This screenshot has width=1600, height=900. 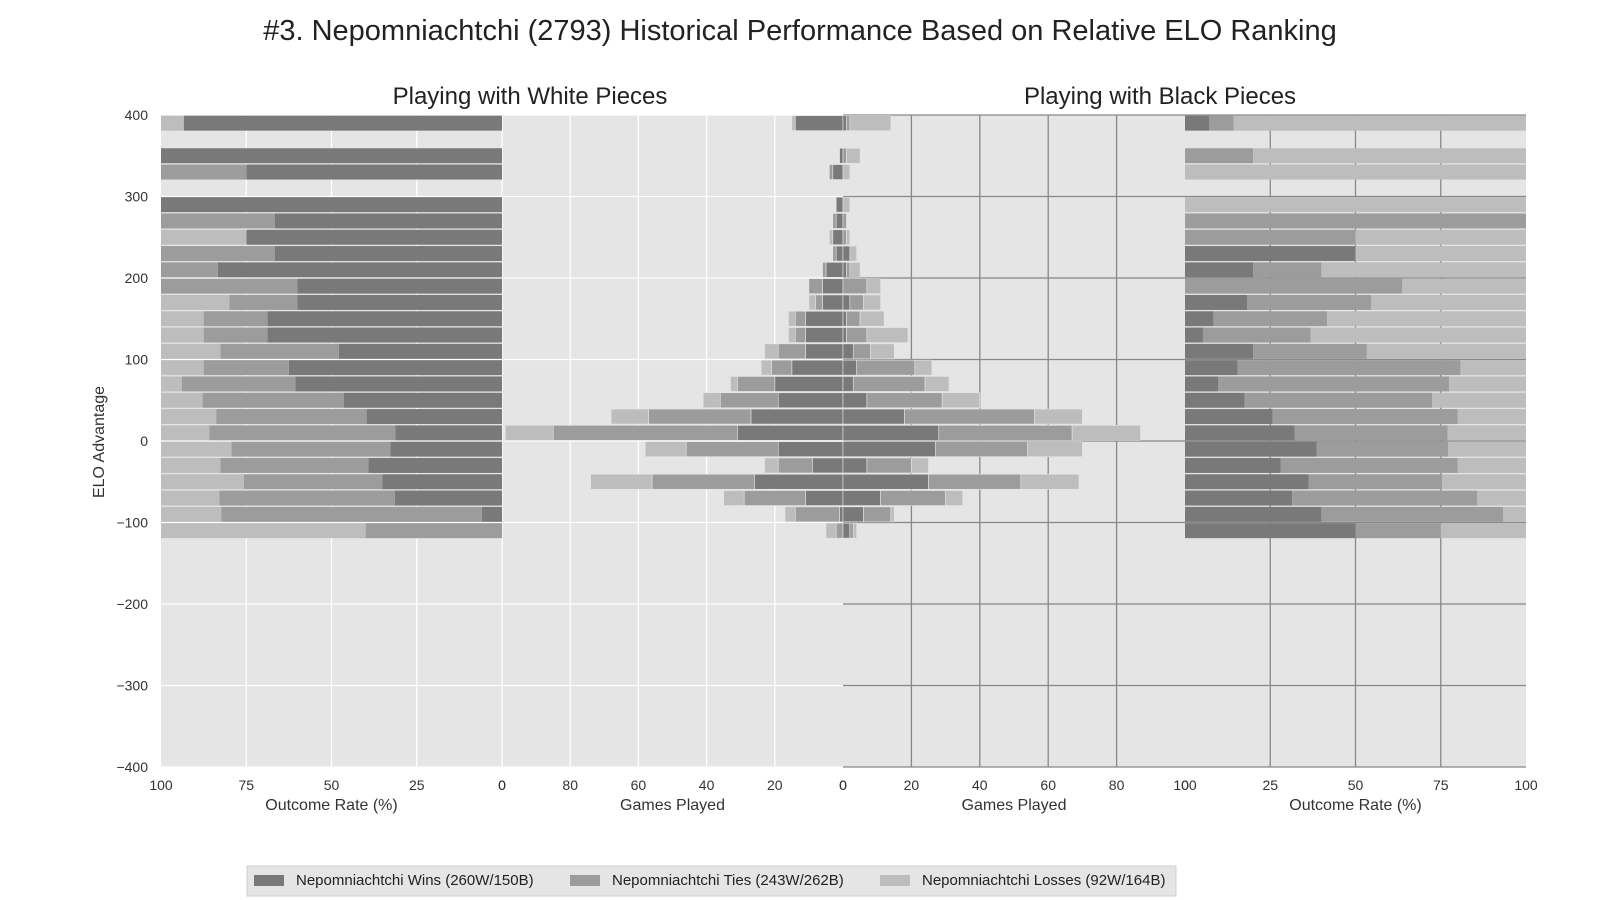 What do you see at coordinates (1043, 880) in the screenshot?
I see `legend-label-losses: Nepomniachtchi Losses (92W/164B)` at bounding box center [1043, 880].